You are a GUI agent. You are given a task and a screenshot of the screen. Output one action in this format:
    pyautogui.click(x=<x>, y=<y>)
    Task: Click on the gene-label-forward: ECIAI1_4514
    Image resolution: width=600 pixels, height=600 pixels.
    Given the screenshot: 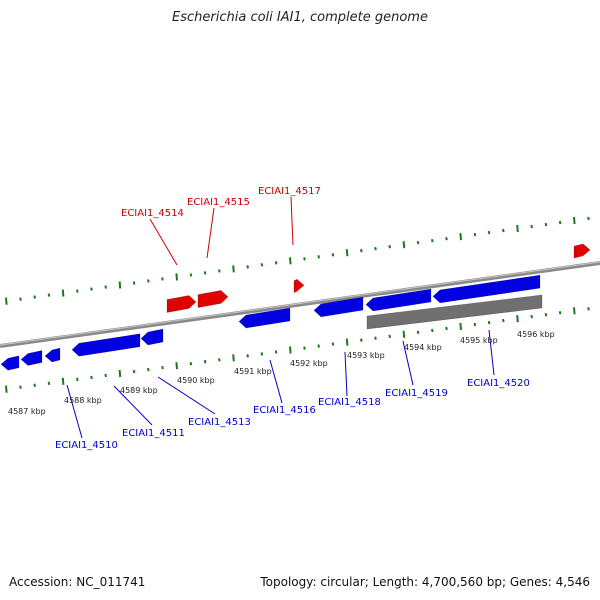 What is the action you would take?
    pyautogui.click(x=152, y=213)
    